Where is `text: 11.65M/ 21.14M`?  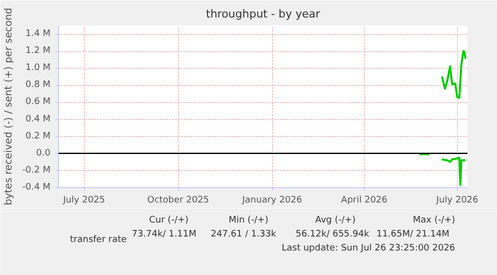 text: 11.65M/ 21.14M is located at coordinates (413, 235).